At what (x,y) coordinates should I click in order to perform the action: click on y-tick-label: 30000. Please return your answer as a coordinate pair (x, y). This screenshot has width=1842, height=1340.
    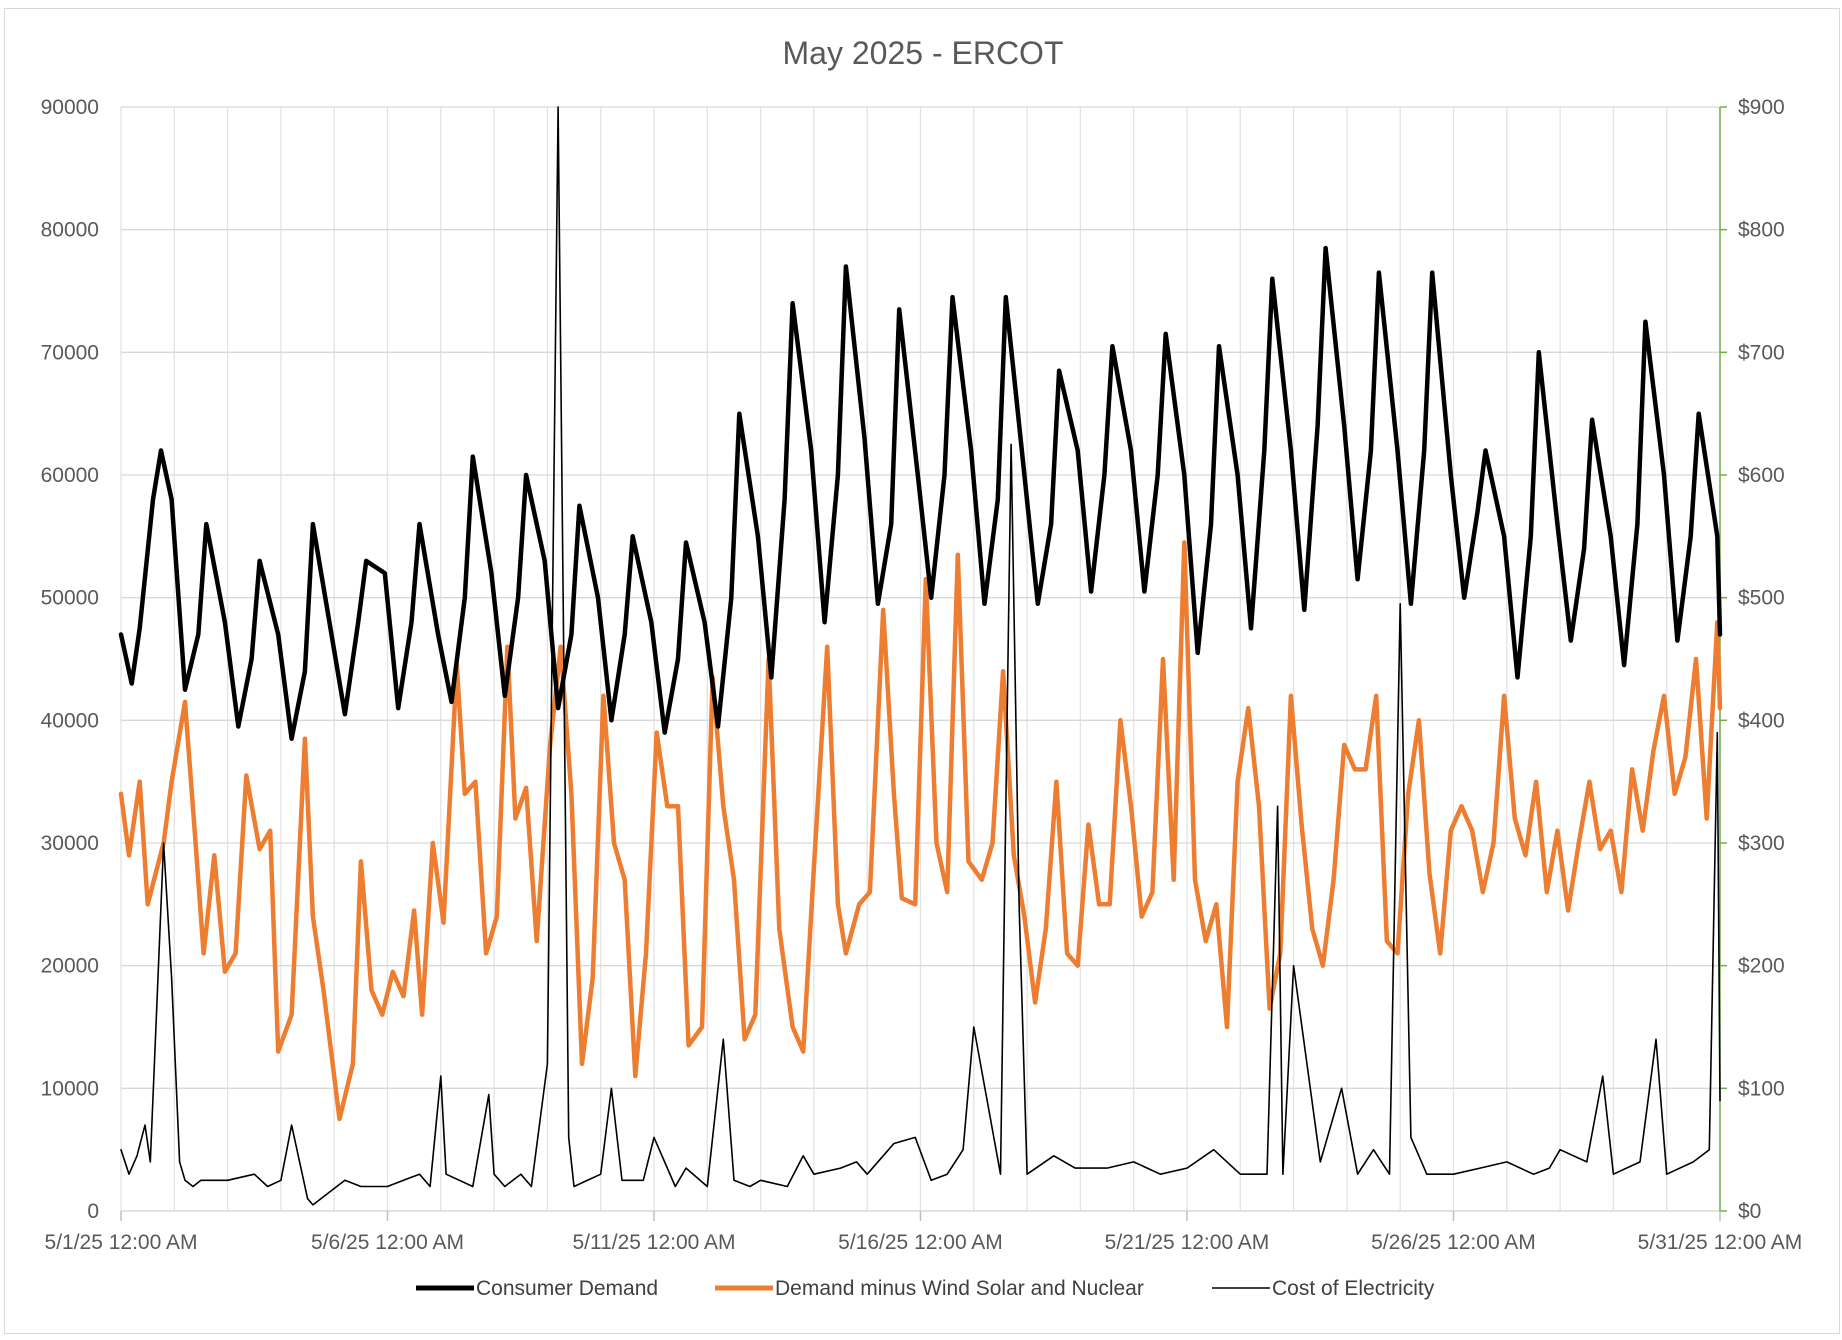
    Looking at the image, I should click on (70, 843).